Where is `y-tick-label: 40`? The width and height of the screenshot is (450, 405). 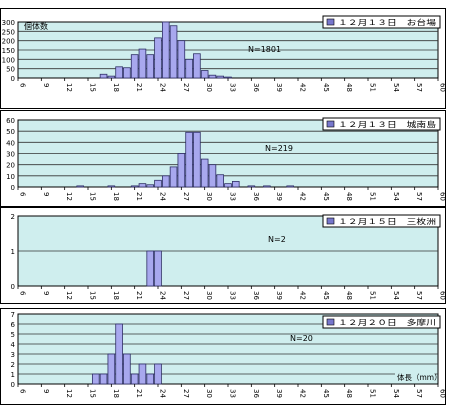
y-tick-label: 40 is located at coordinates (10, 143).